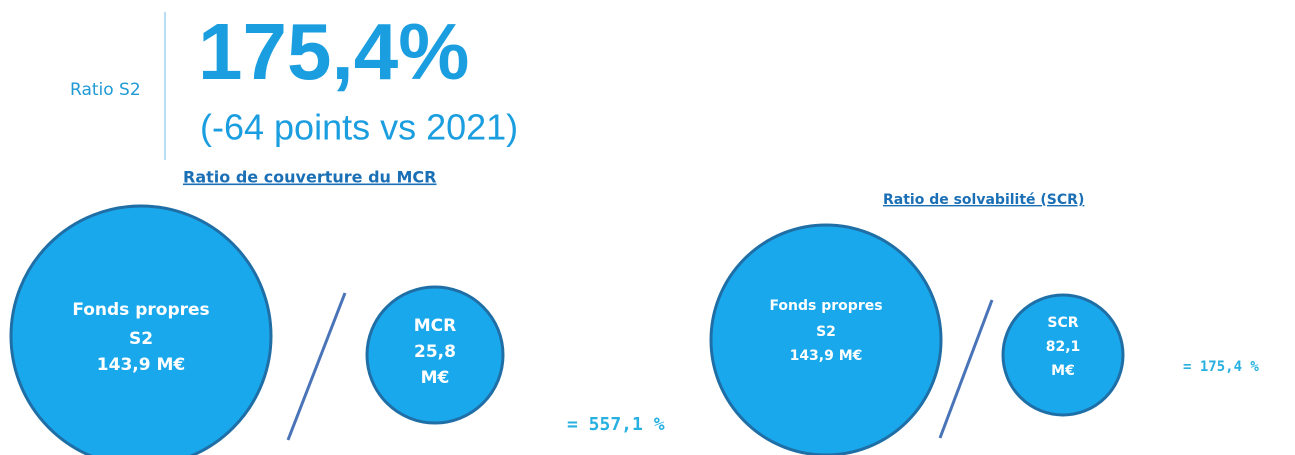 The height and width of the screenshot is (455, 1295). I want to click on denominator-text: 25,8, so click(435, 352).